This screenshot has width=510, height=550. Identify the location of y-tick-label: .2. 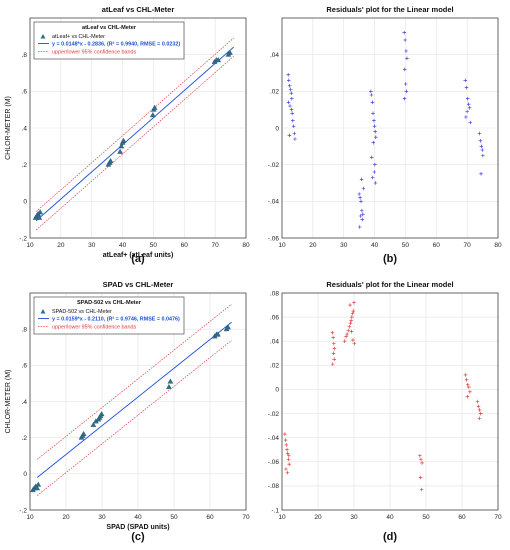
(25, 438).